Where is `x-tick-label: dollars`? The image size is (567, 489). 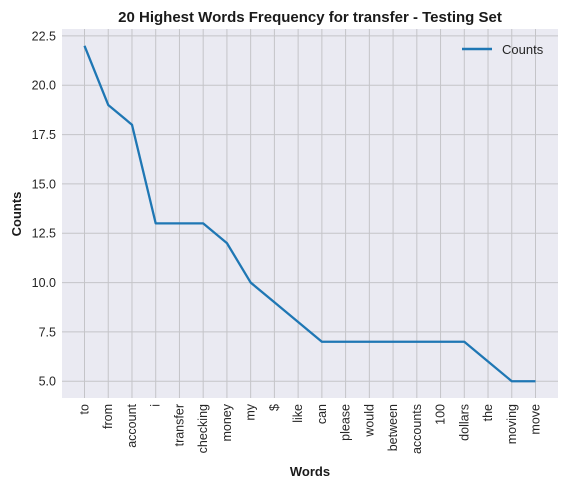
x-tick-label: dollars is located at coordinates (464, 422).